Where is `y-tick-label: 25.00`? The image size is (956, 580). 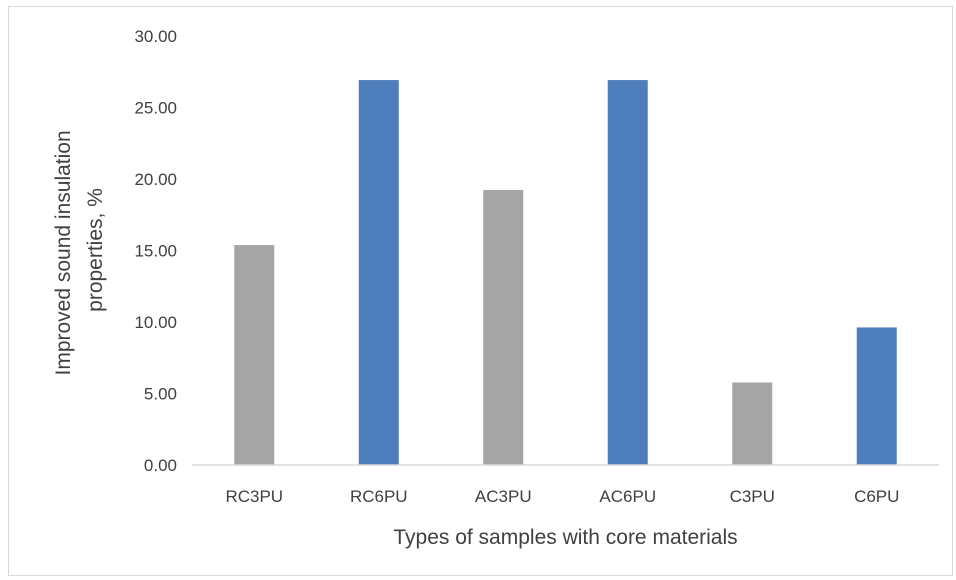
y-tick-label: 25.00 is located at coordinates (155, 108).